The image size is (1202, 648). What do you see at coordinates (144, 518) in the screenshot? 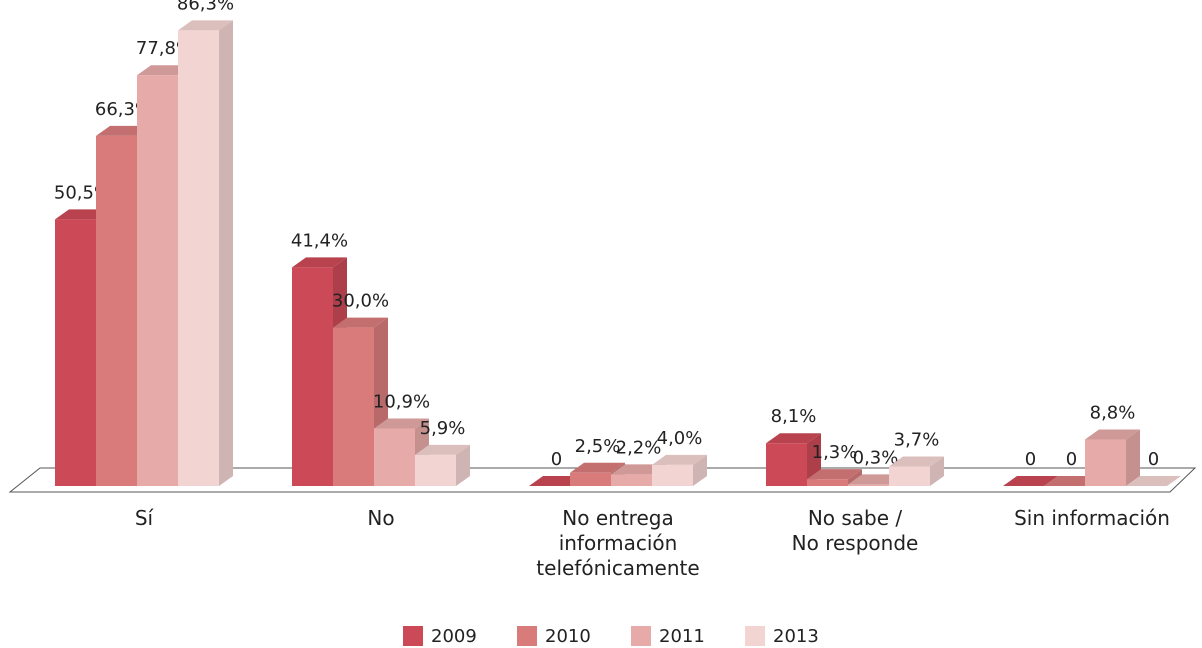
I see `x-tick-label: Sí` at bounding box center [144, 518].